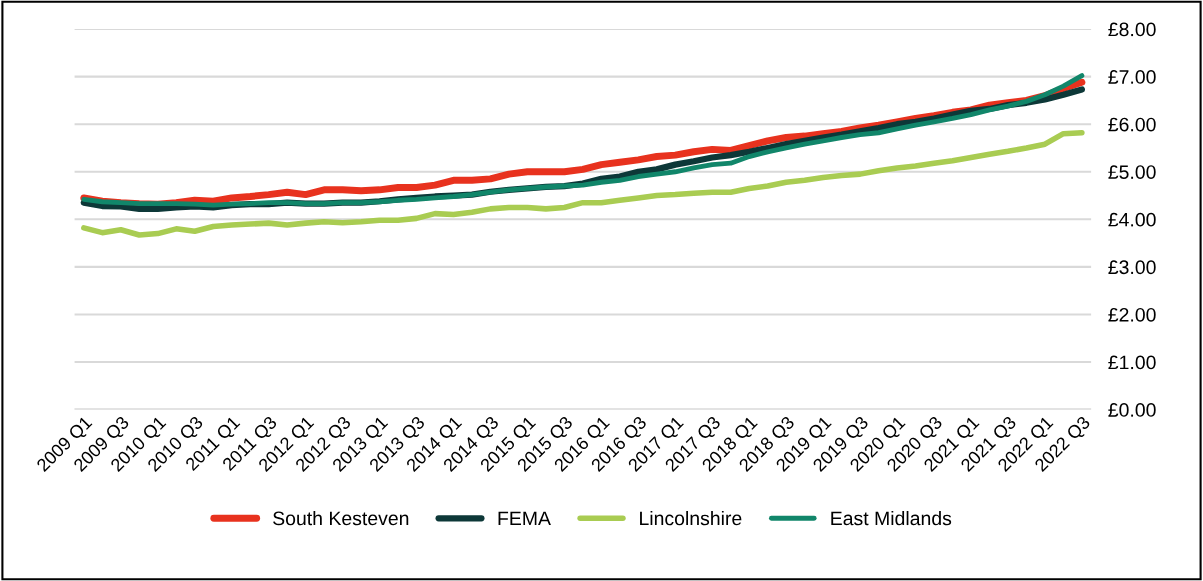  I want to click on y-tick-label: £7.00, so click(1132, 77).